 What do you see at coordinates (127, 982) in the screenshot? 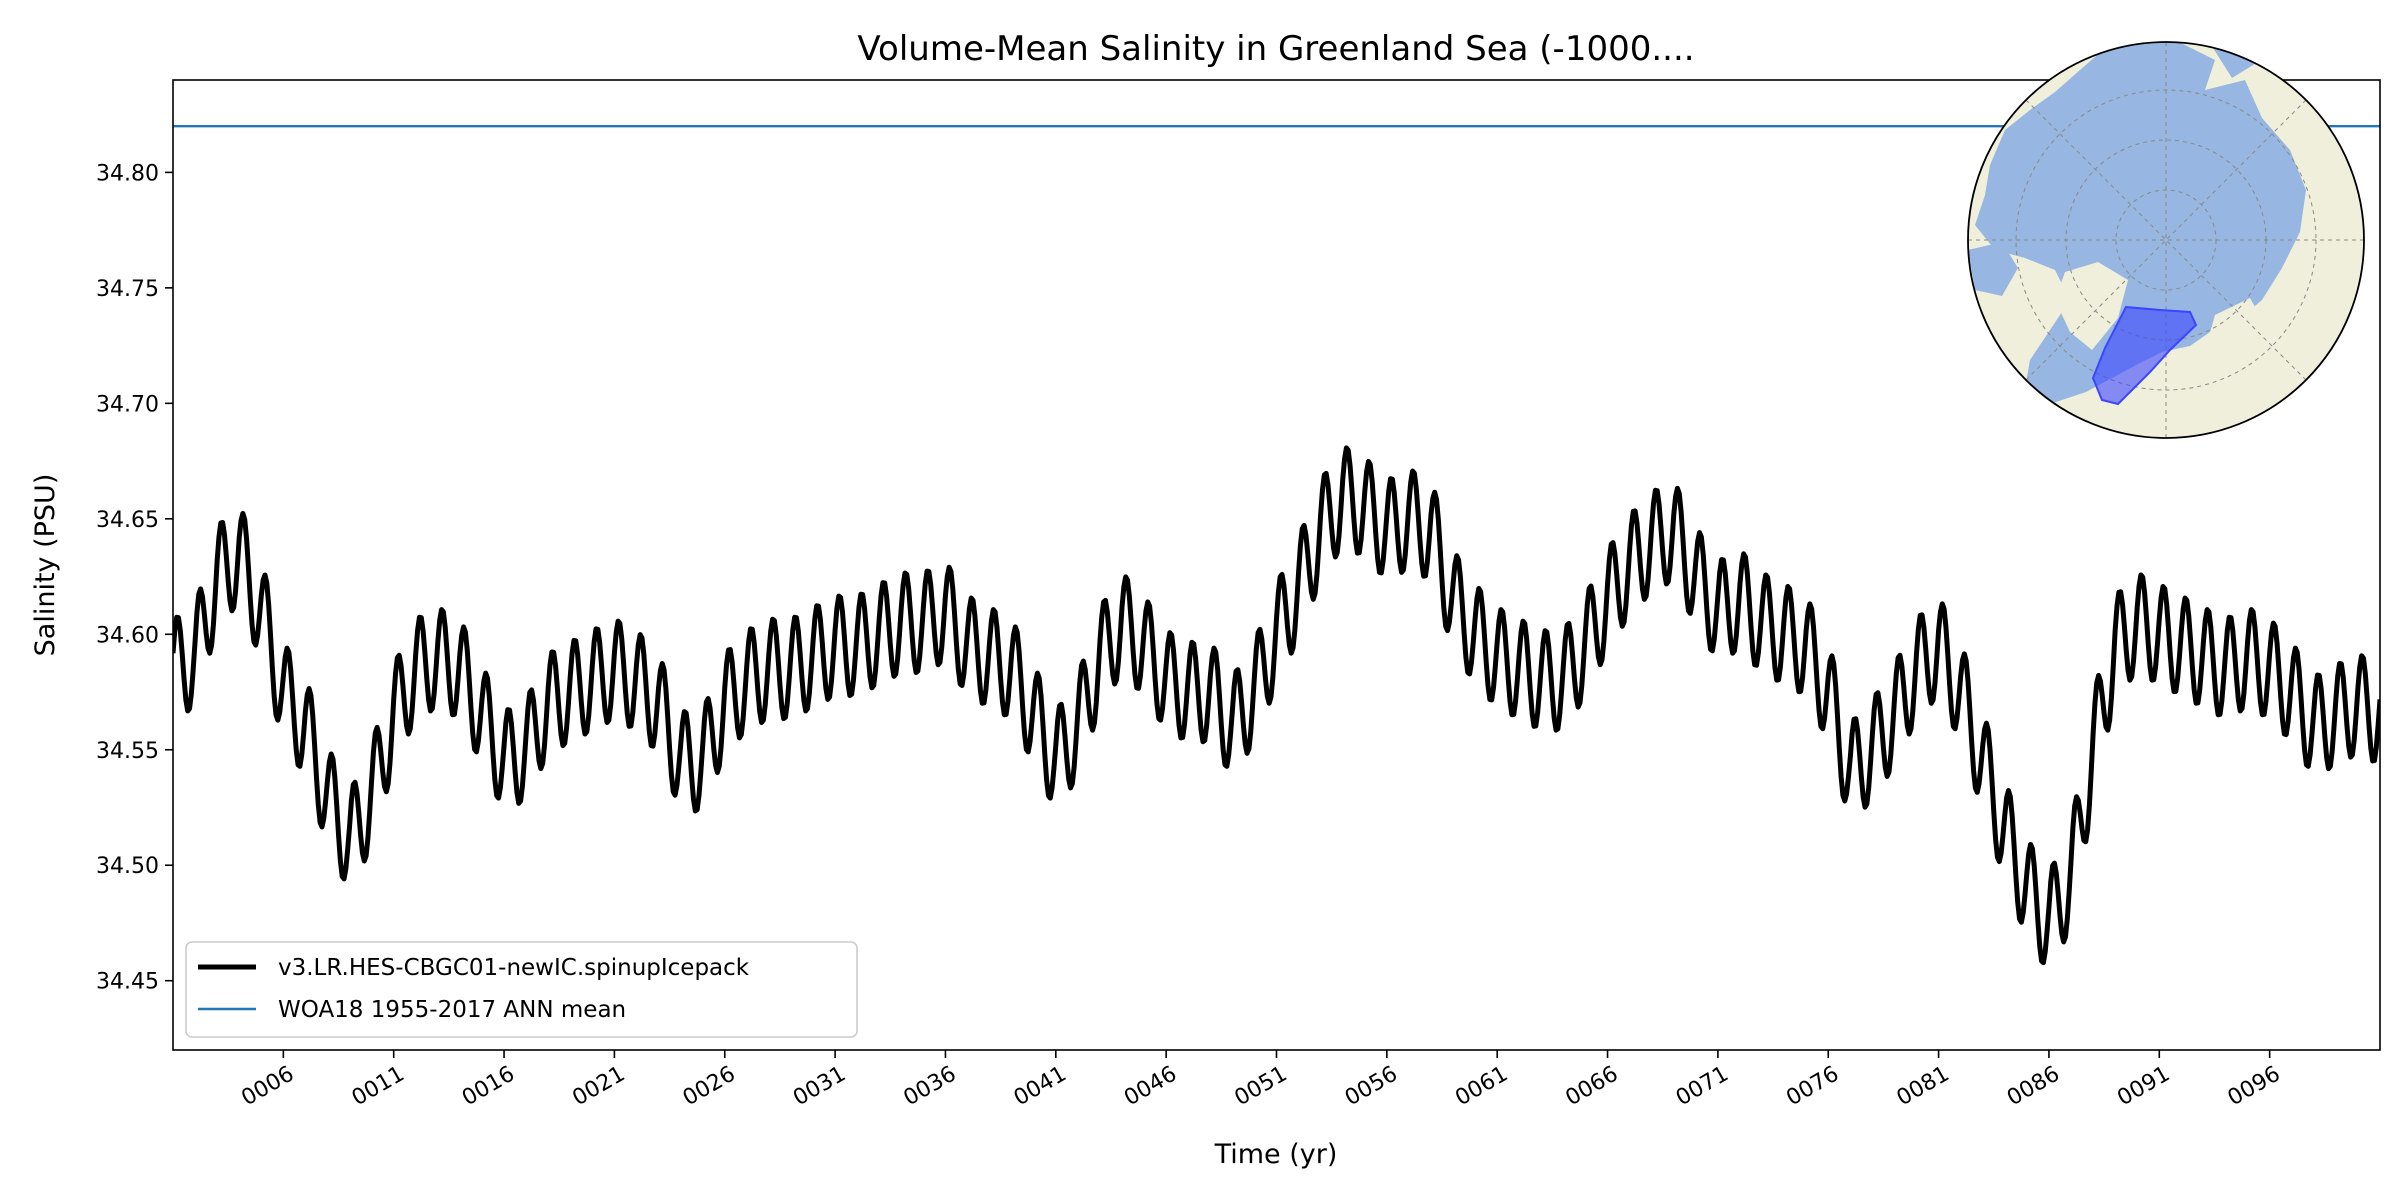
I see `y-tick-label: 34.45` at bounding box center [127, 982].